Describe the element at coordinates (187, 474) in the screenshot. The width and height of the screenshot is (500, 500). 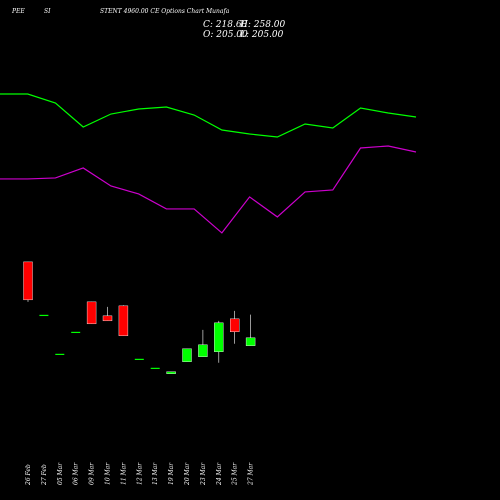
I see `x-tick-label: 20 Mar` at that location.